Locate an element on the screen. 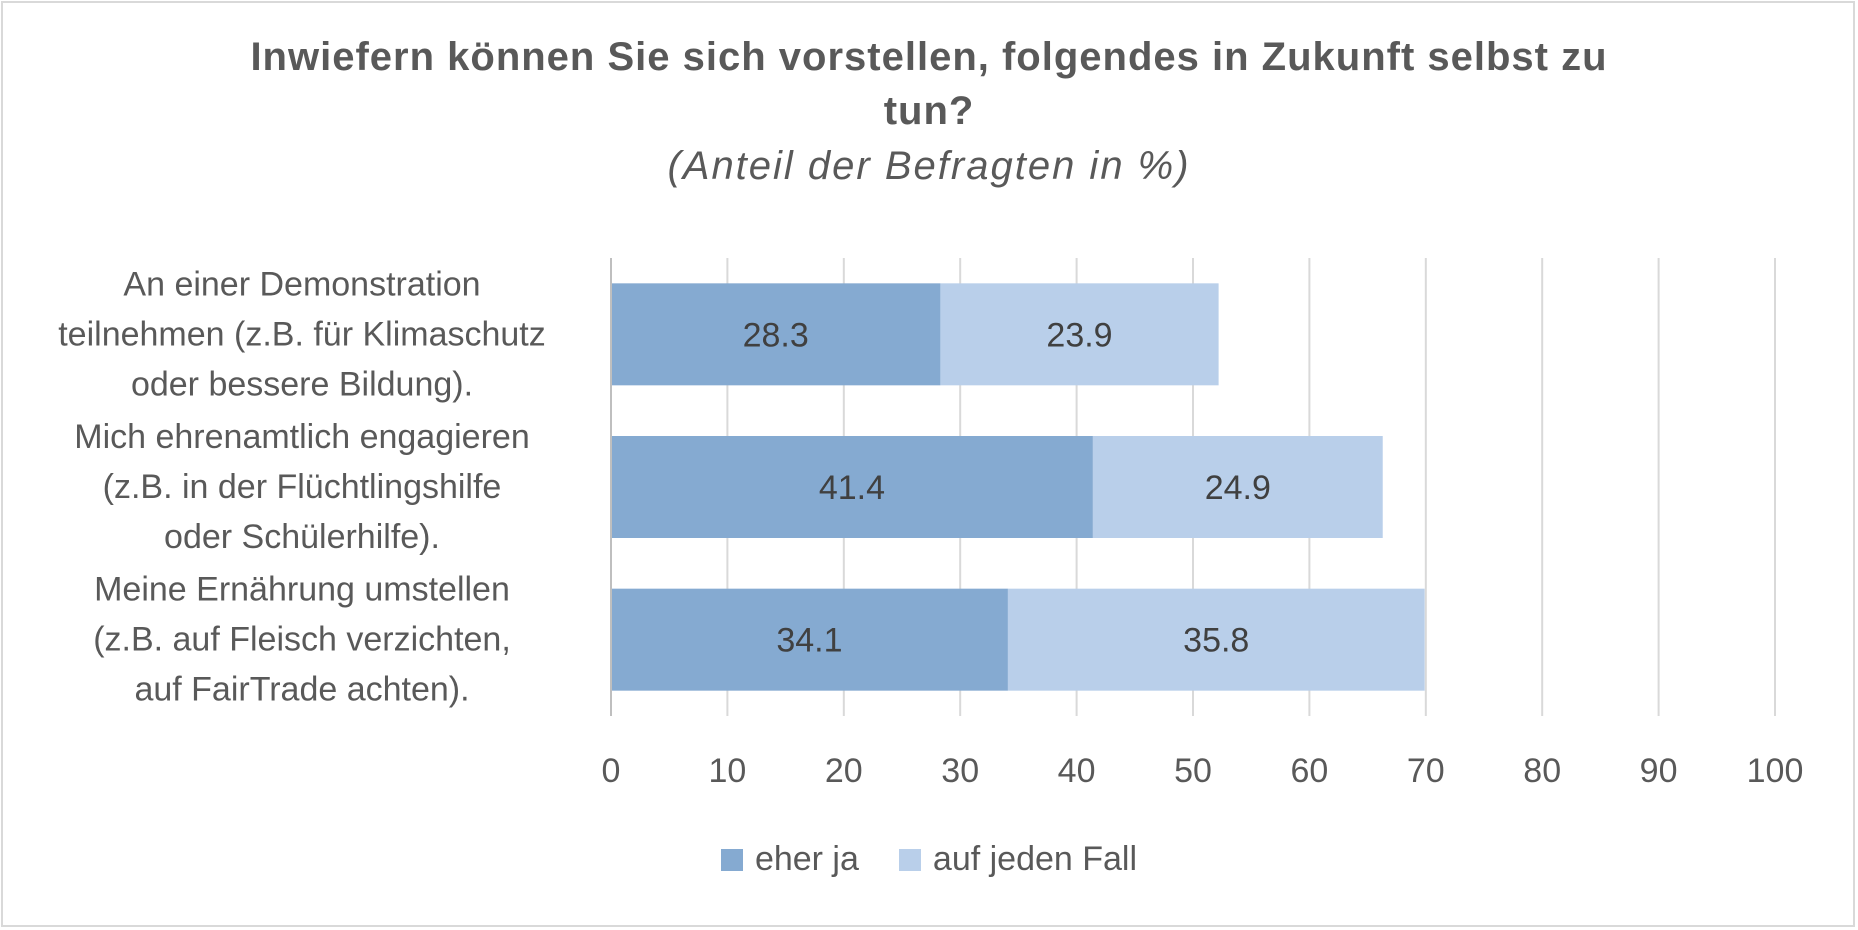  legend-item-auf-jeden-fall: auf jeden Fall is located at coordinates (1018, 859).